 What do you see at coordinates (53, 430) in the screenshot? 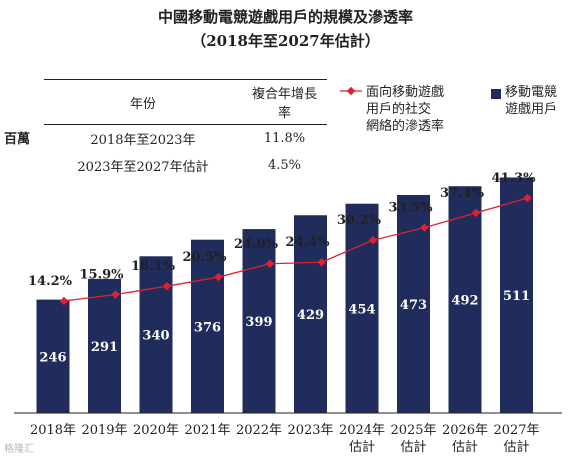
I see `x-tick-label: 2018年` at bounding box center [53, 430].